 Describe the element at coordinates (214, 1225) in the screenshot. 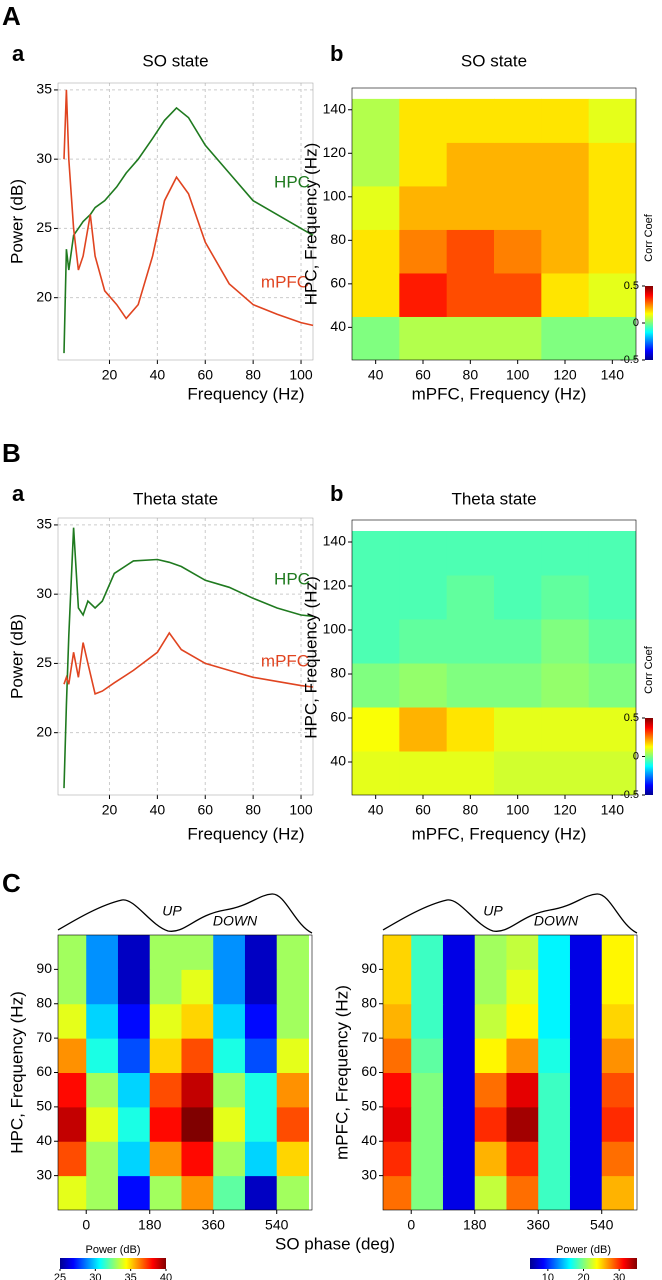

I see `x-tick-label: 360` at that location.